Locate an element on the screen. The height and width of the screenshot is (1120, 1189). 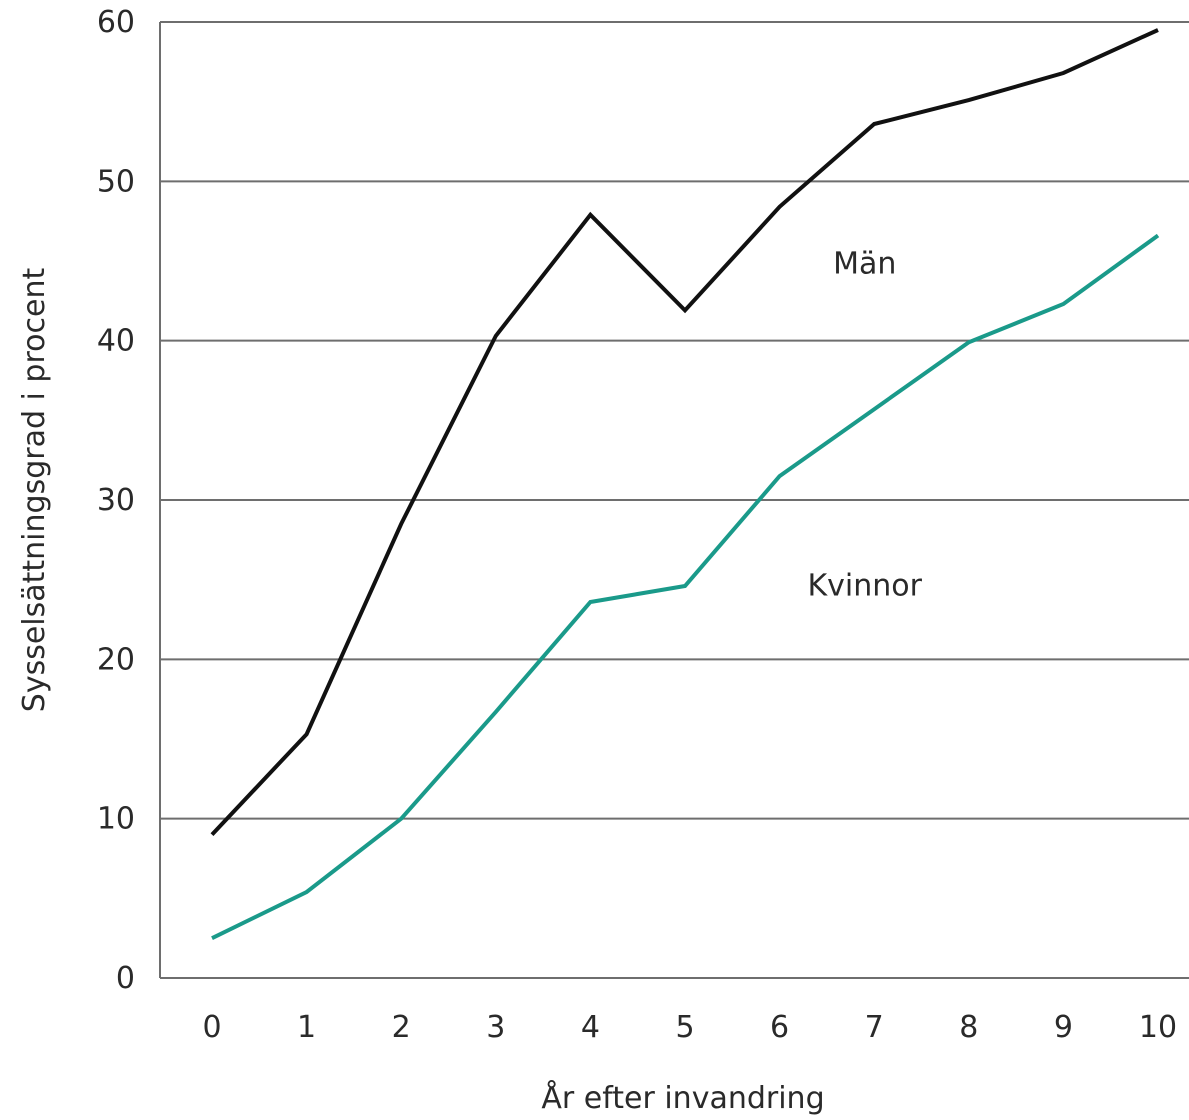
series-labels: Män Kvinnor is located at coordinates (864, 425).